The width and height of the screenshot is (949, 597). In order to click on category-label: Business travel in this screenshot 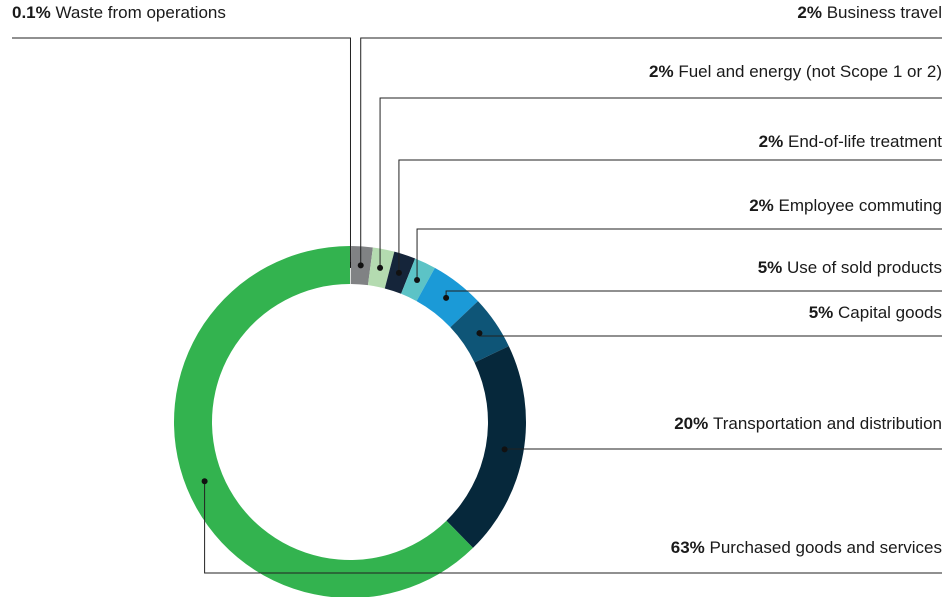, I will do `click(884, 12)`.